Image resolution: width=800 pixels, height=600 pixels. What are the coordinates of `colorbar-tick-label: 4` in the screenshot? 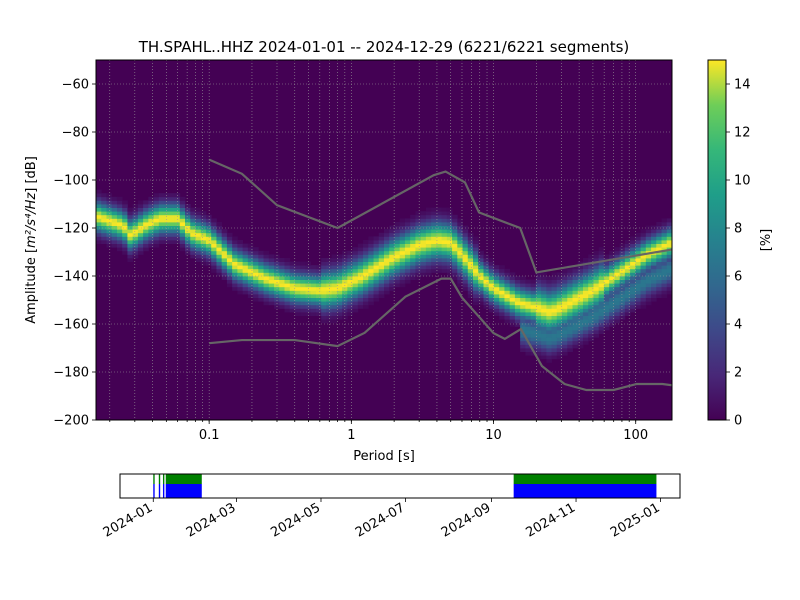 It's located at (738, 325).